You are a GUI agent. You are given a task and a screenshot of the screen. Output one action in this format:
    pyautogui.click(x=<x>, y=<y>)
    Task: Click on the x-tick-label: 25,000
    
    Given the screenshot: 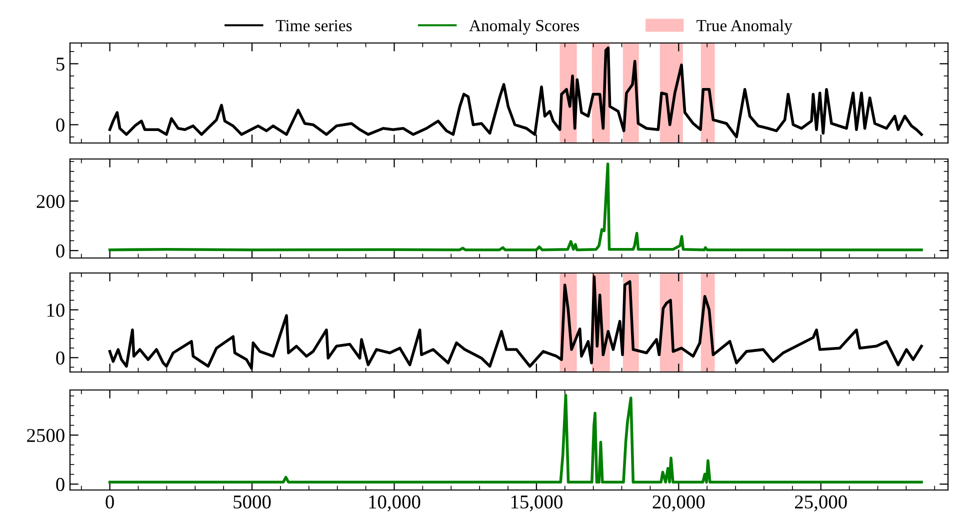 What is the action you would take?
    pyautogui.click(x=820, y=503)
    